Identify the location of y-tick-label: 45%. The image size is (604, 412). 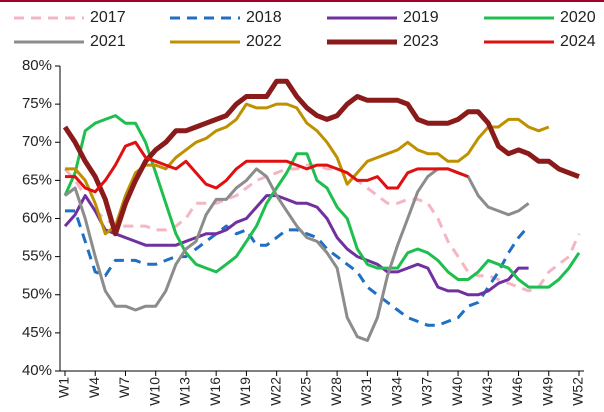
(37, 332).